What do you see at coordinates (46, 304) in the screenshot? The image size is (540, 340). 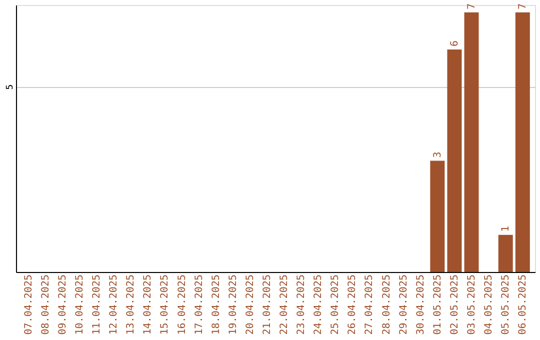 I see `x-tick-label: 08.04.2025` at bounding box center [46, 304].